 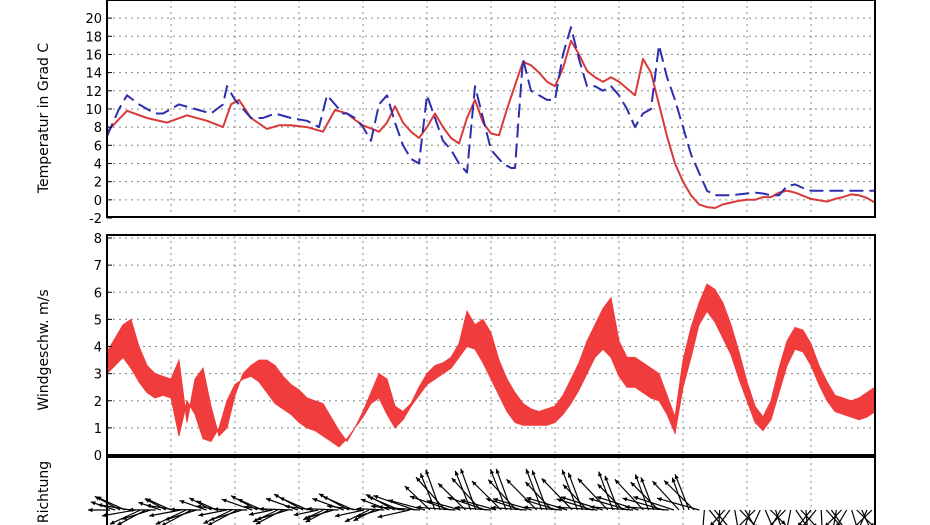 I want to click on y-tick-label: 20, so click(x=93, y=19).